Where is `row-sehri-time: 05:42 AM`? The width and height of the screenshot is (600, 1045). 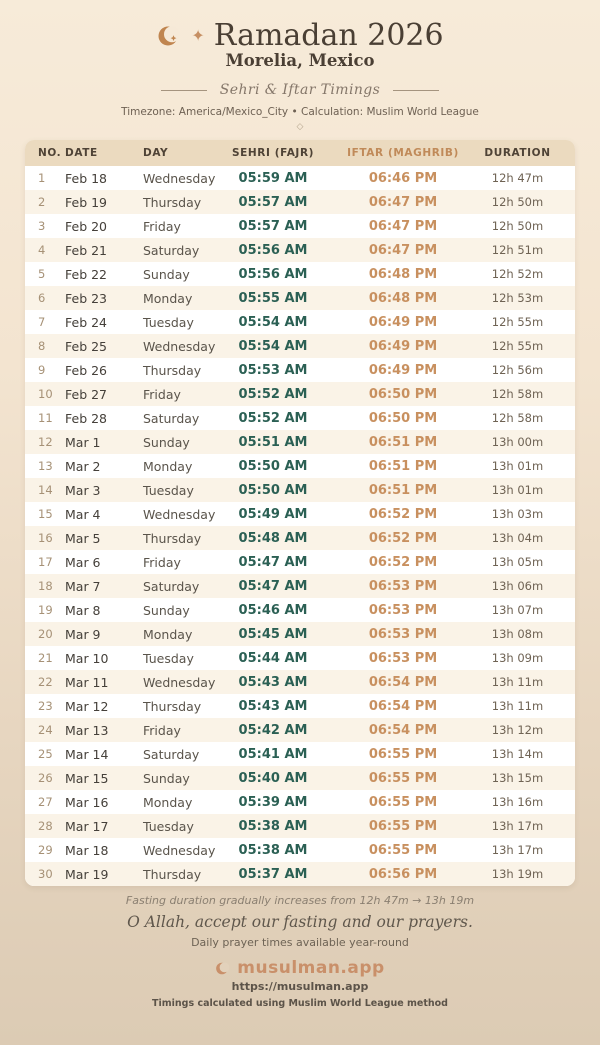 row-sehri-time: 05:42 AM is located at coordinates (273, 730).